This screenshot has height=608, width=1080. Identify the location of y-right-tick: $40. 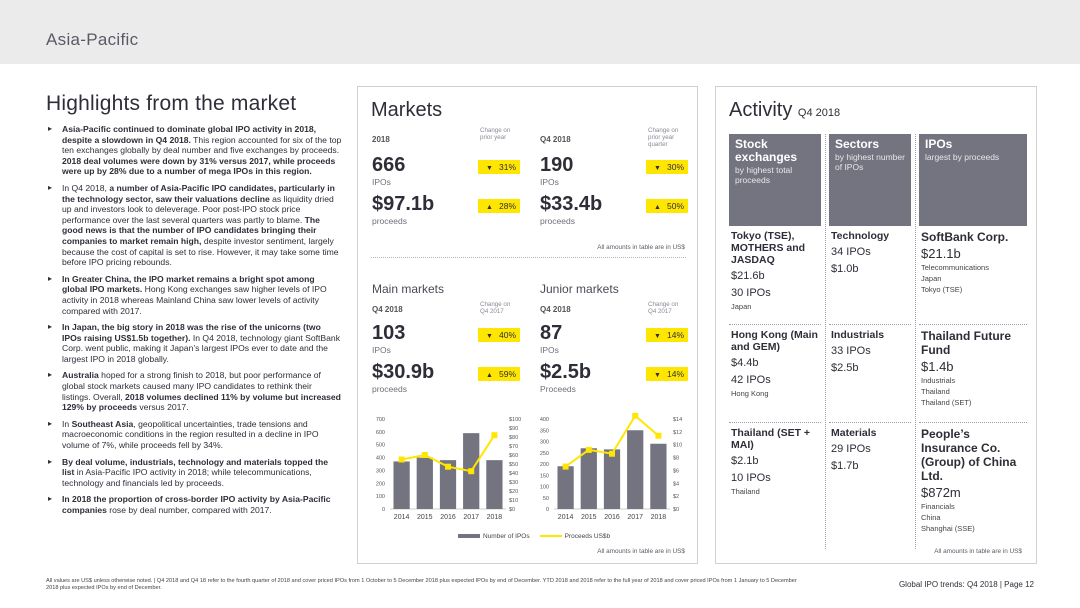
(513, 474).